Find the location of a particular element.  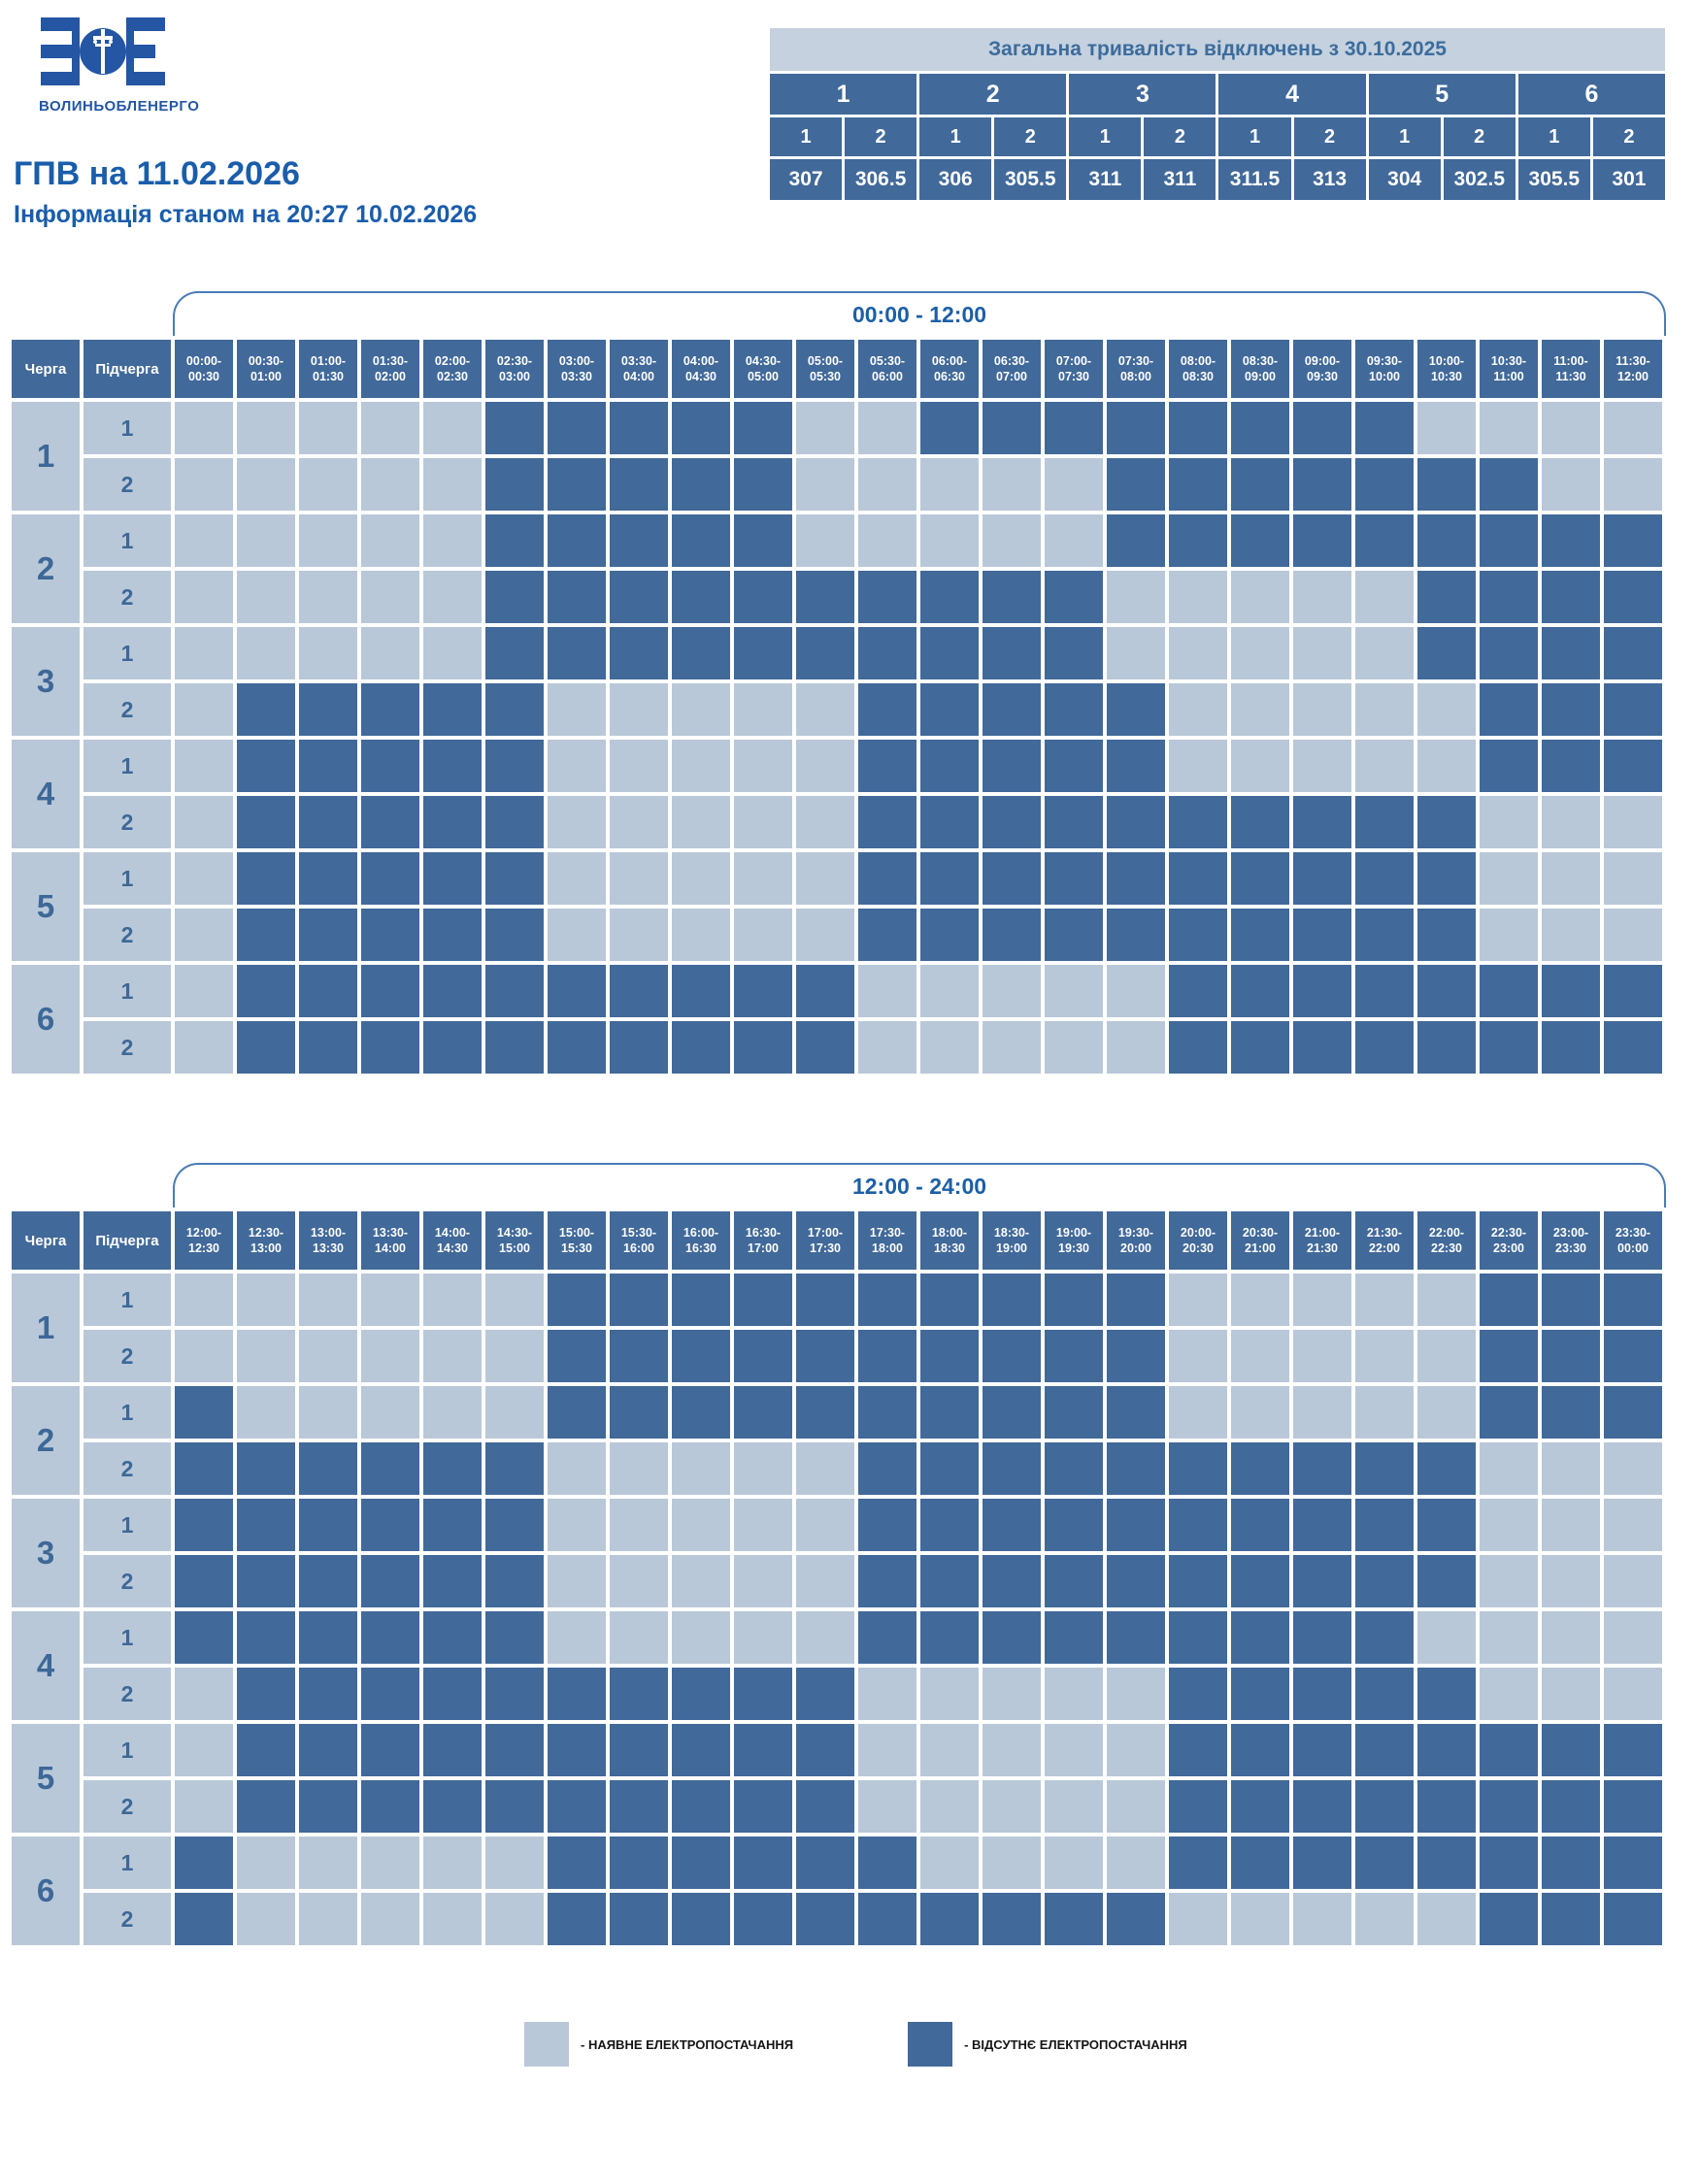

legend-label: - НАЯВНЕ ЕЛЕКТРОПОСТАЧАННЯ is located at coordinates (687, 2044).